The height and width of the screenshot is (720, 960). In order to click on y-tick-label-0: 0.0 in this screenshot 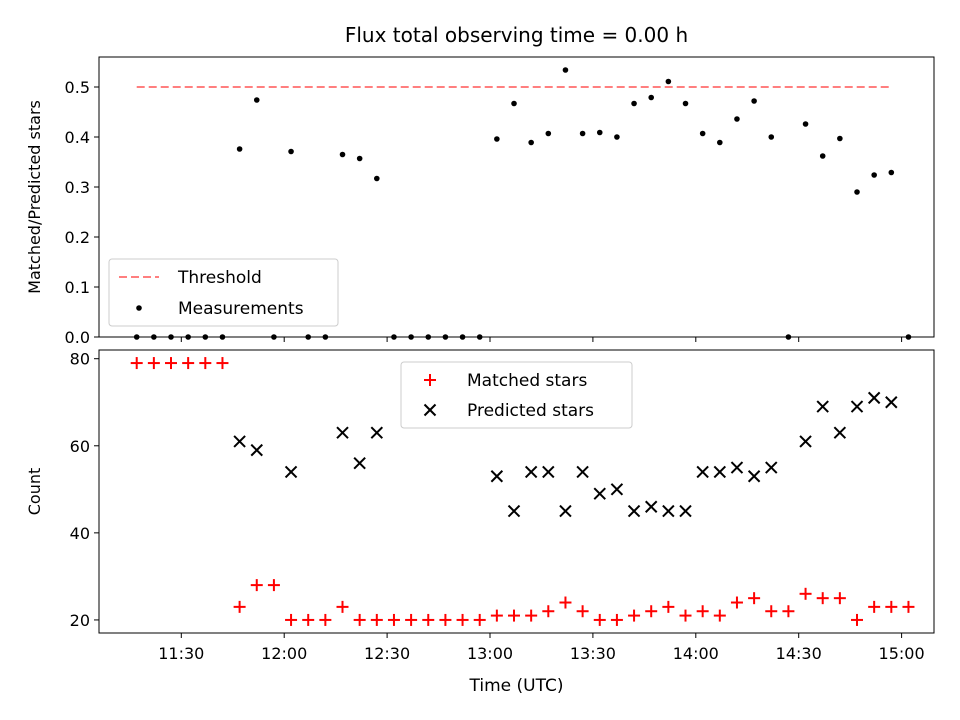, I will do `click(77, 337)`.